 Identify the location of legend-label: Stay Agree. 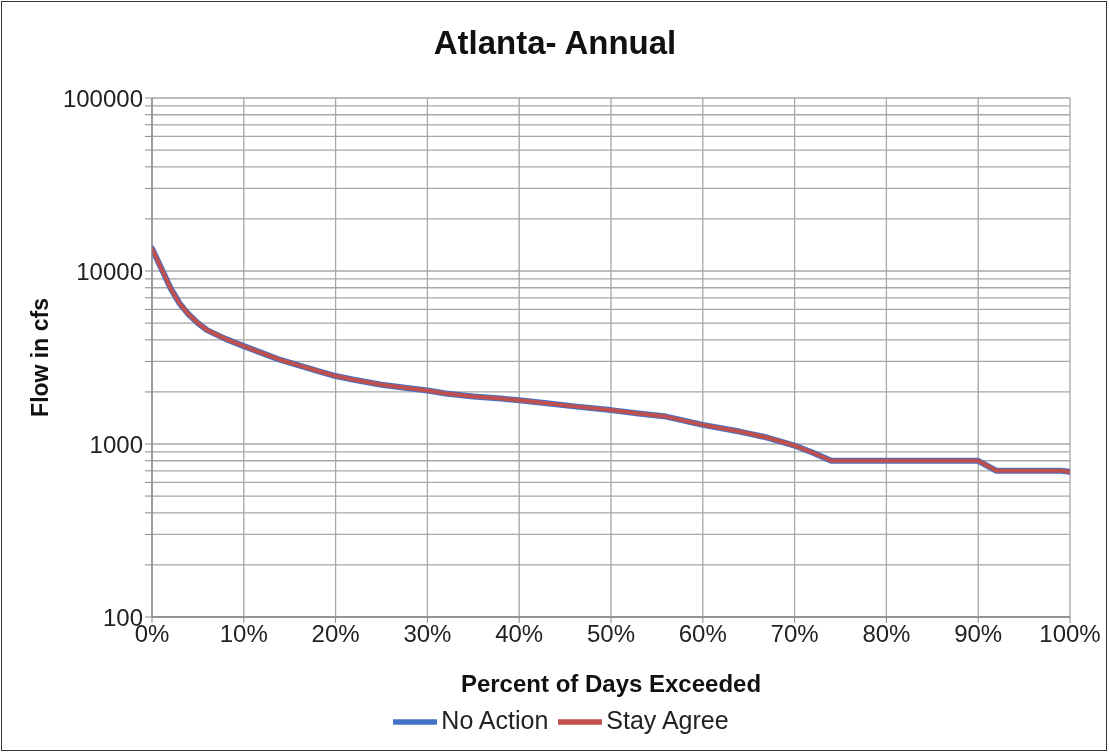
(667, 719).